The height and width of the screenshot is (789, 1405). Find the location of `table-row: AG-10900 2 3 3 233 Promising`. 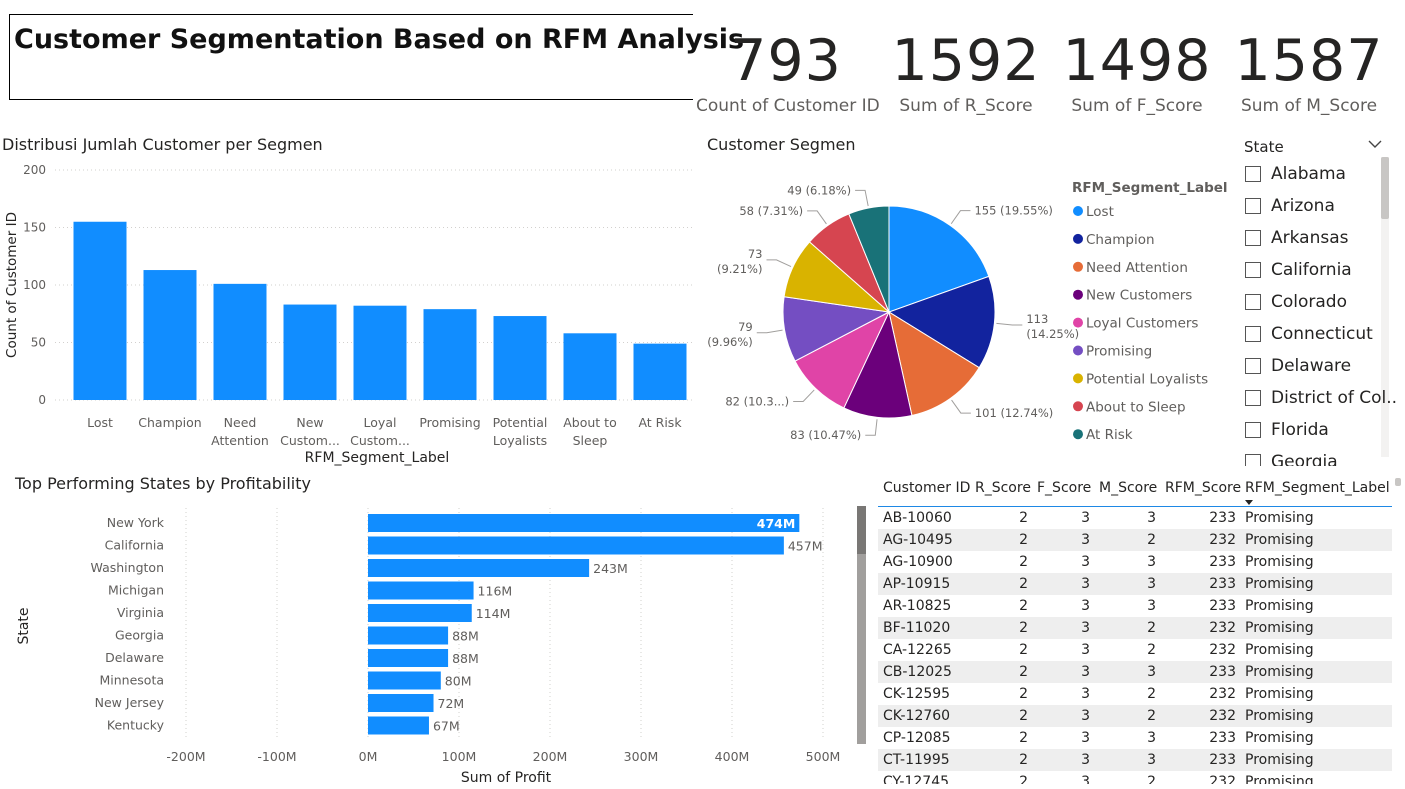

table-row: AG-10900 2 3 3 233 Promising is located at coordinates (1135, 562).